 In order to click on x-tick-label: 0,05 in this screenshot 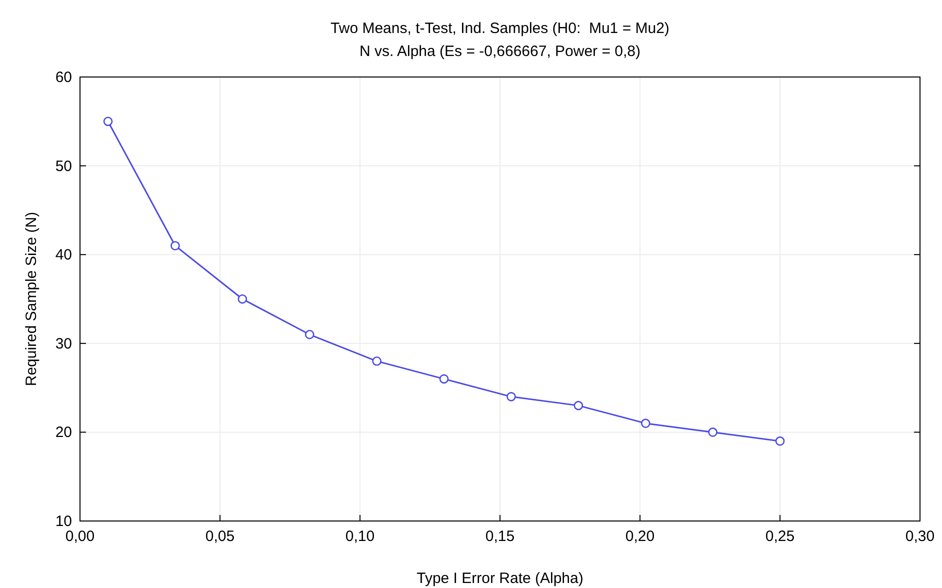, I will do `click(220, 536)`.